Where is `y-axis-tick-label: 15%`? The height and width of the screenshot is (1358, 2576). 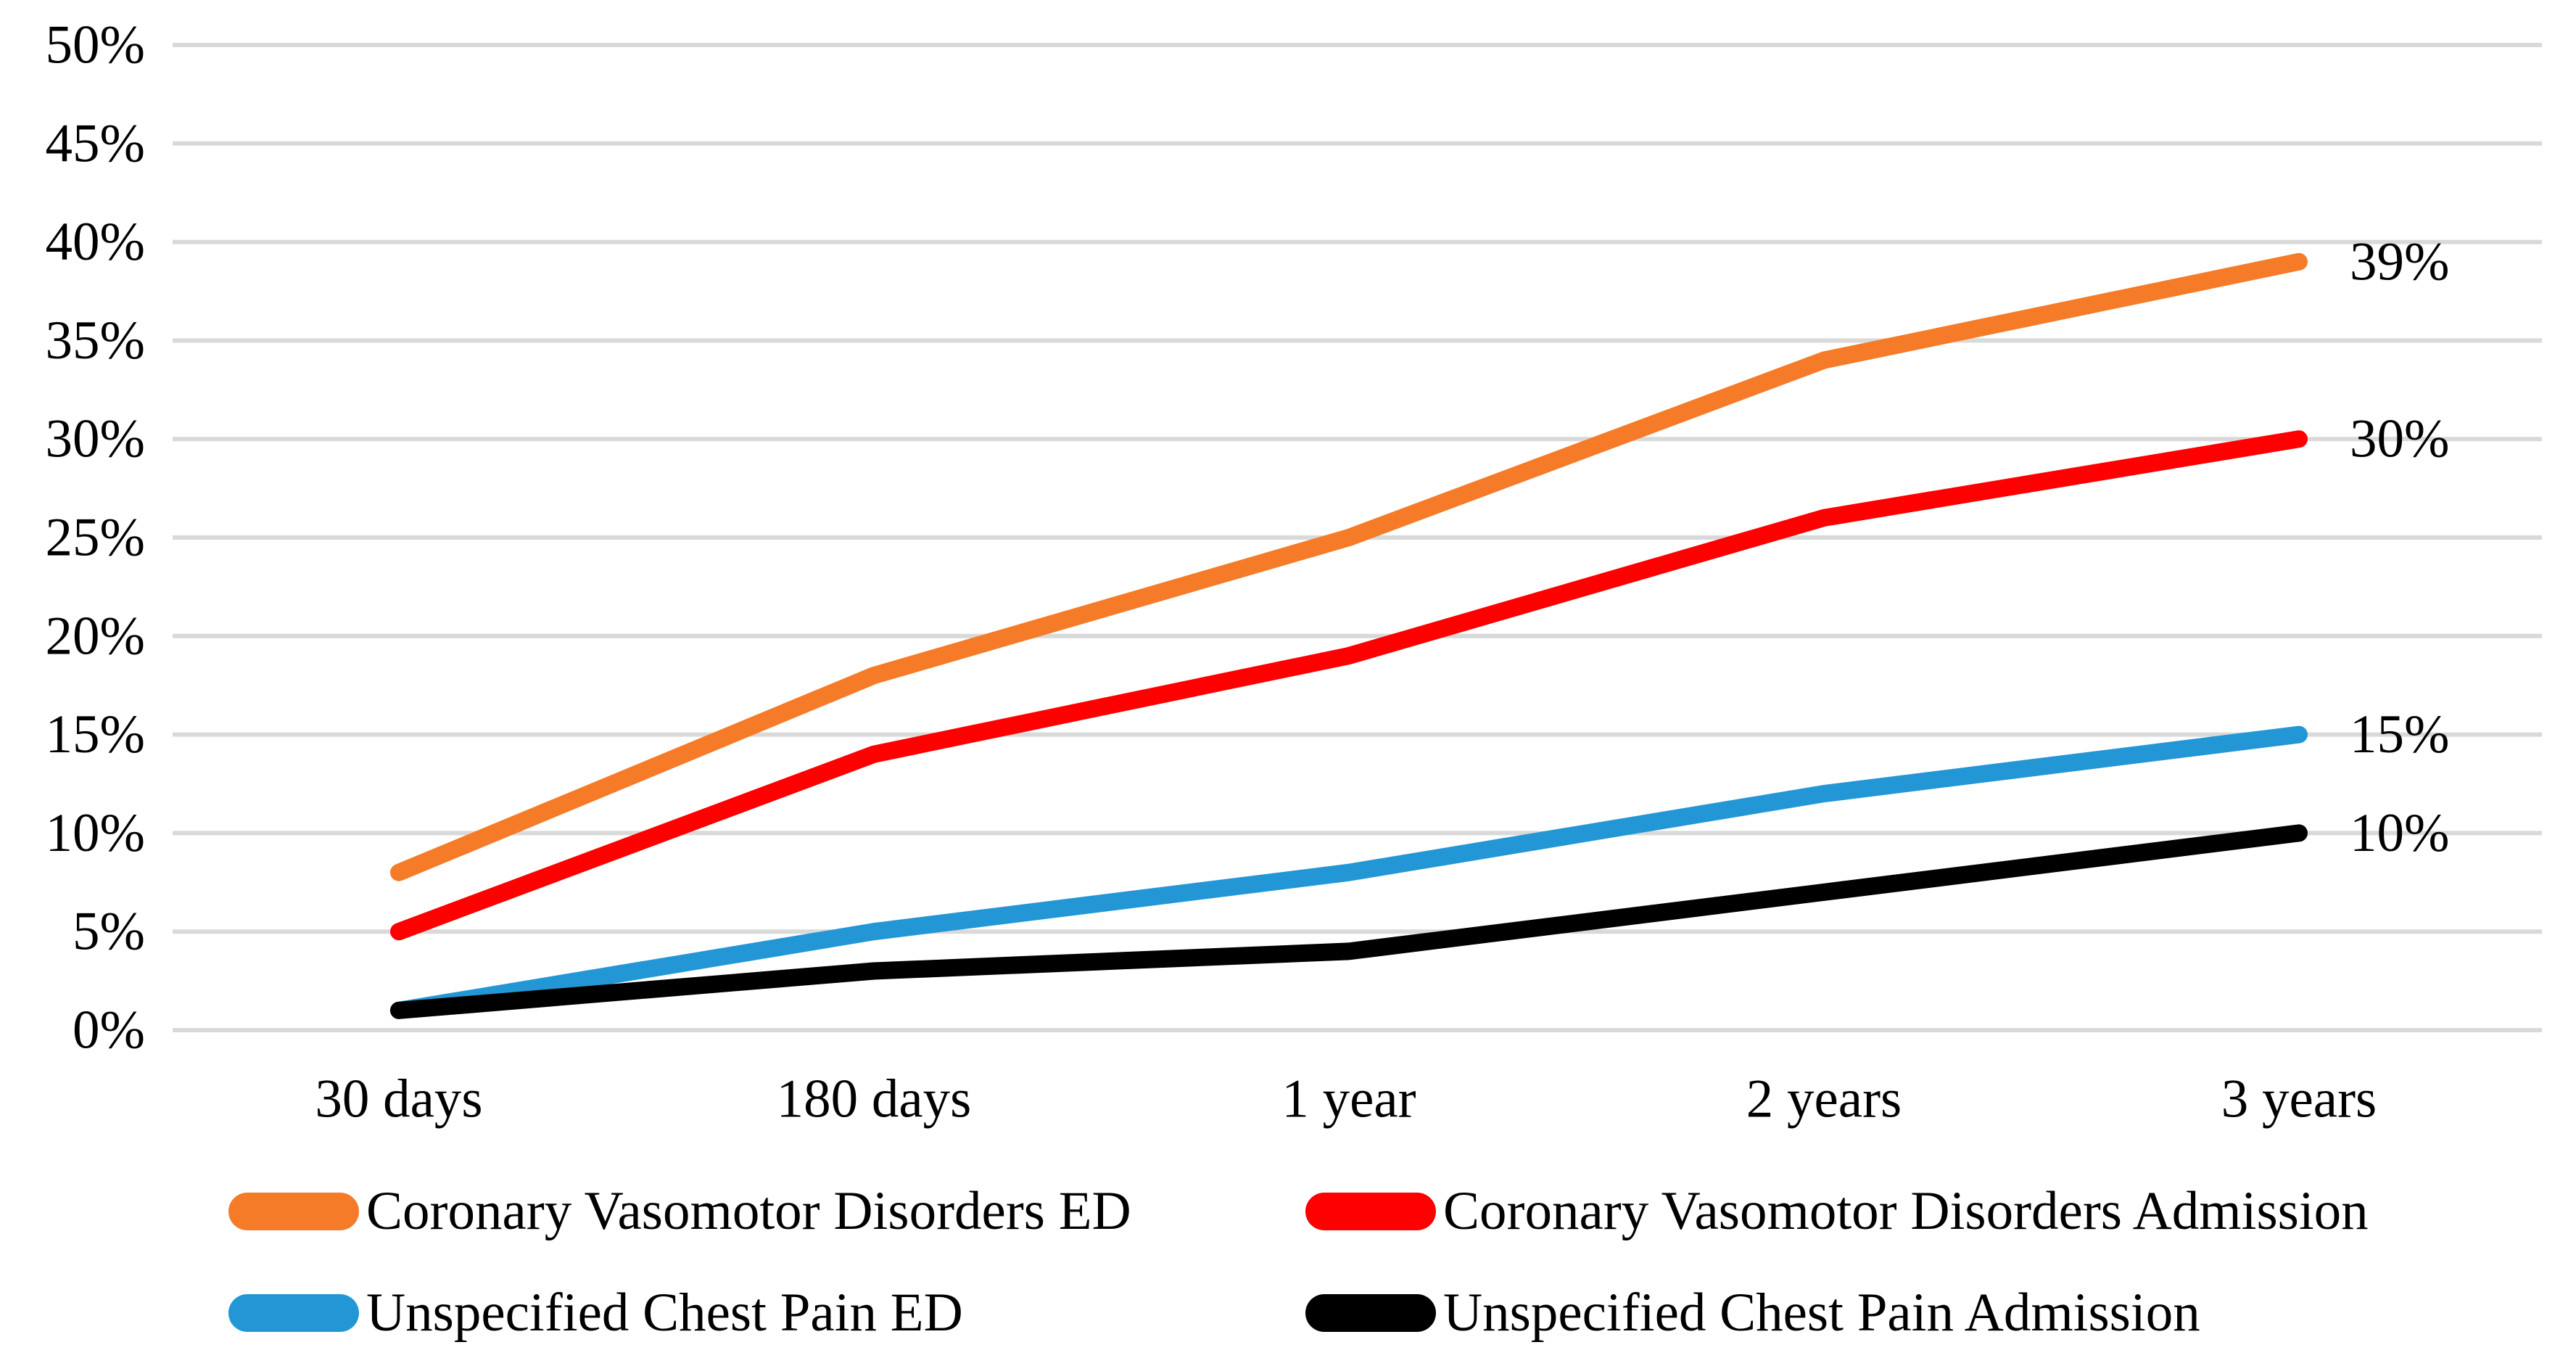
y-axis-tick-label: 15% is located at coordinates (95, 734).